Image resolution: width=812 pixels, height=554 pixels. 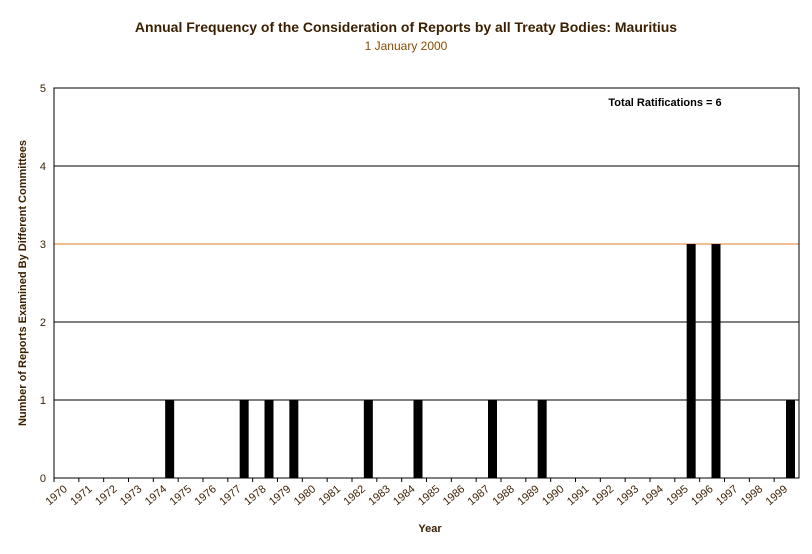 What do you see at coordinates (43, 401) in the screenshot?
I see `y-tick-label: 1` at bounding box center [43, 401].